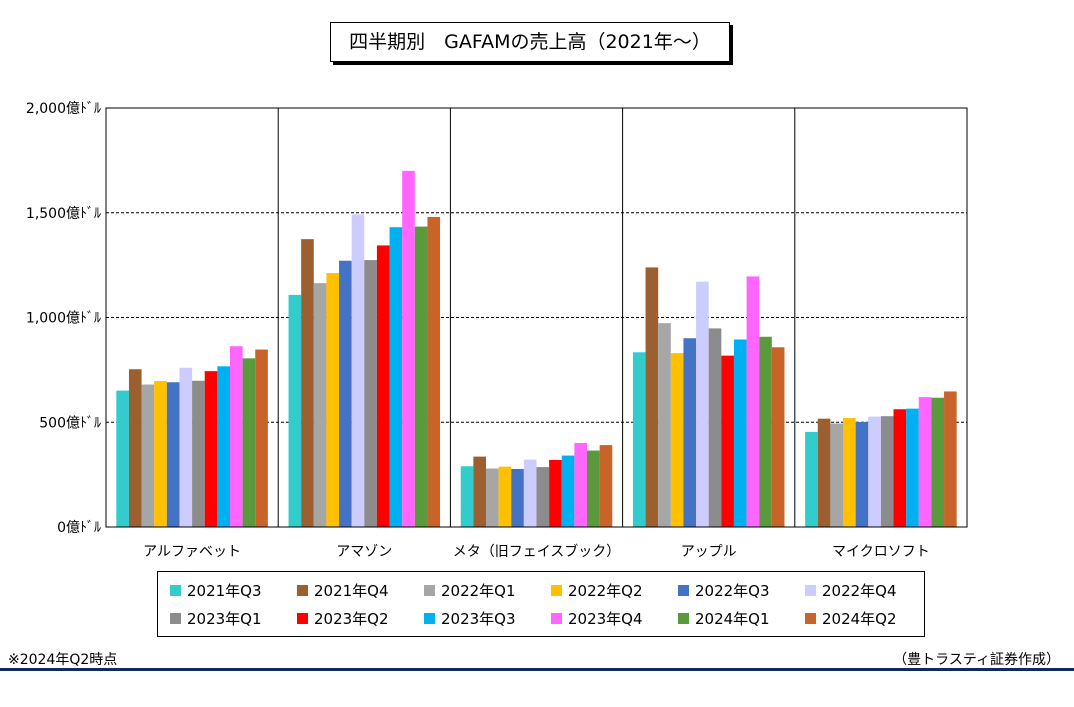 This screenshot has width=1074, height=707. I want to click on legend-item: 2023年Q1, so click(233, 618).